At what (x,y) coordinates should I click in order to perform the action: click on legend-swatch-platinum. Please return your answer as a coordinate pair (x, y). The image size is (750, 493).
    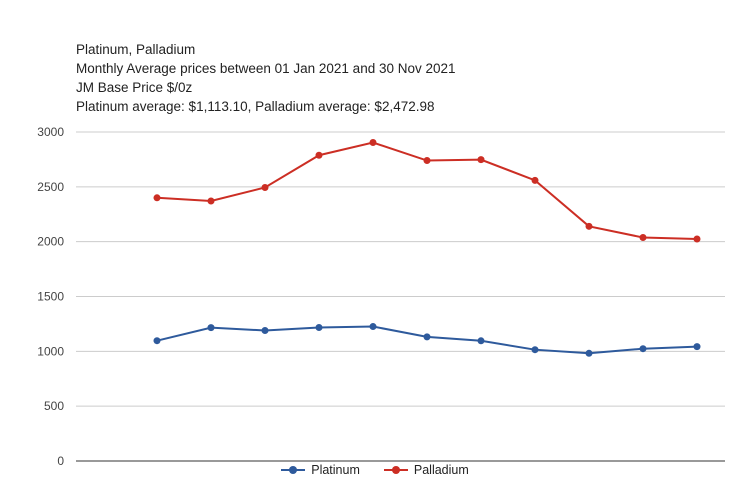
    Looking at the image, I should click on (293, 470).